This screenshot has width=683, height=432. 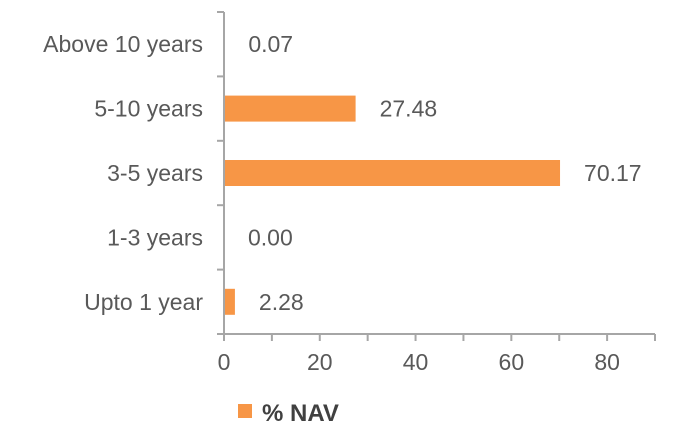 I want to click on legend-label: % NAV, so click(x=300, y=413).